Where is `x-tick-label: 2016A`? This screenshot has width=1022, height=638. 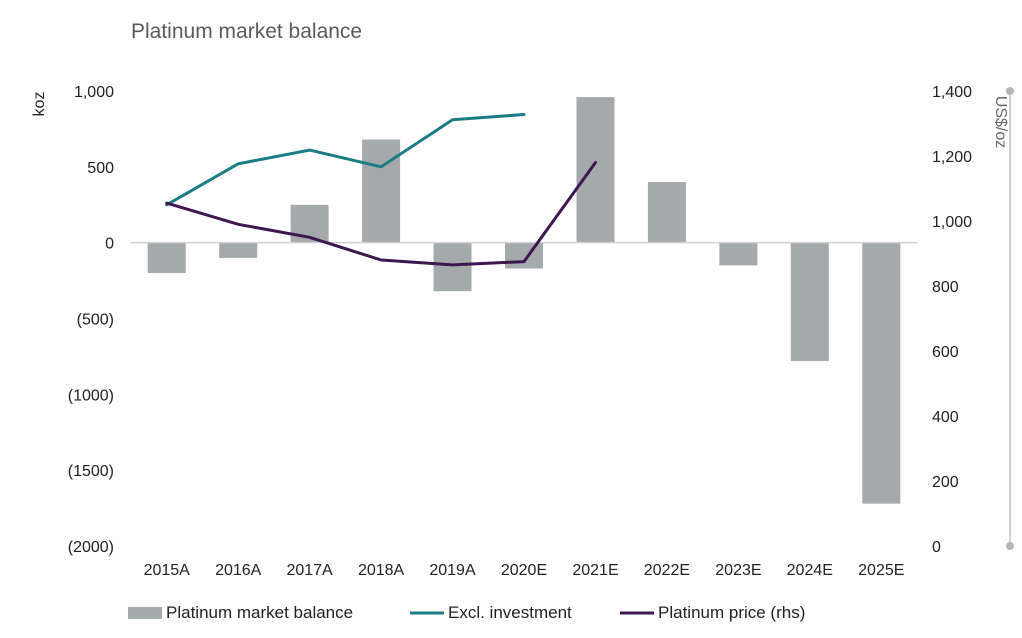
x-tick-label: 2016A is located at coordinates (238, 570).